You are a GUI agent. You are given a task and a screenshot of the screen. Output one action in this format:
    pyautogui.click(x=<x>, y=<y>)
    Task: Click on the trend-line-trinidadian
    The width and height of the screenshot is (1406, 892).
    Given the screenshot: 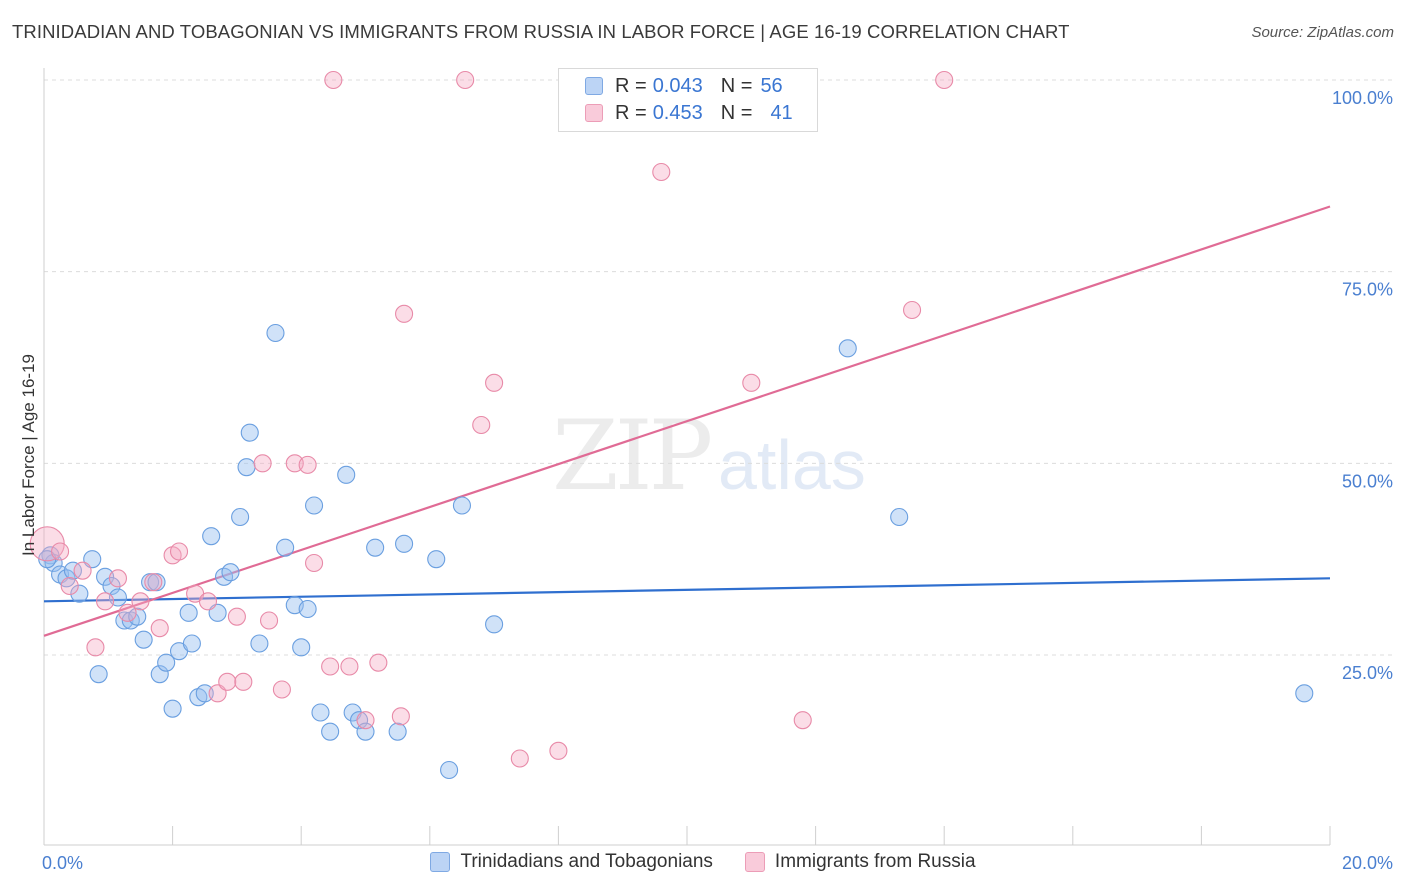 What is the action you would take?
    pyautogui.click(x=687, y=590)
    